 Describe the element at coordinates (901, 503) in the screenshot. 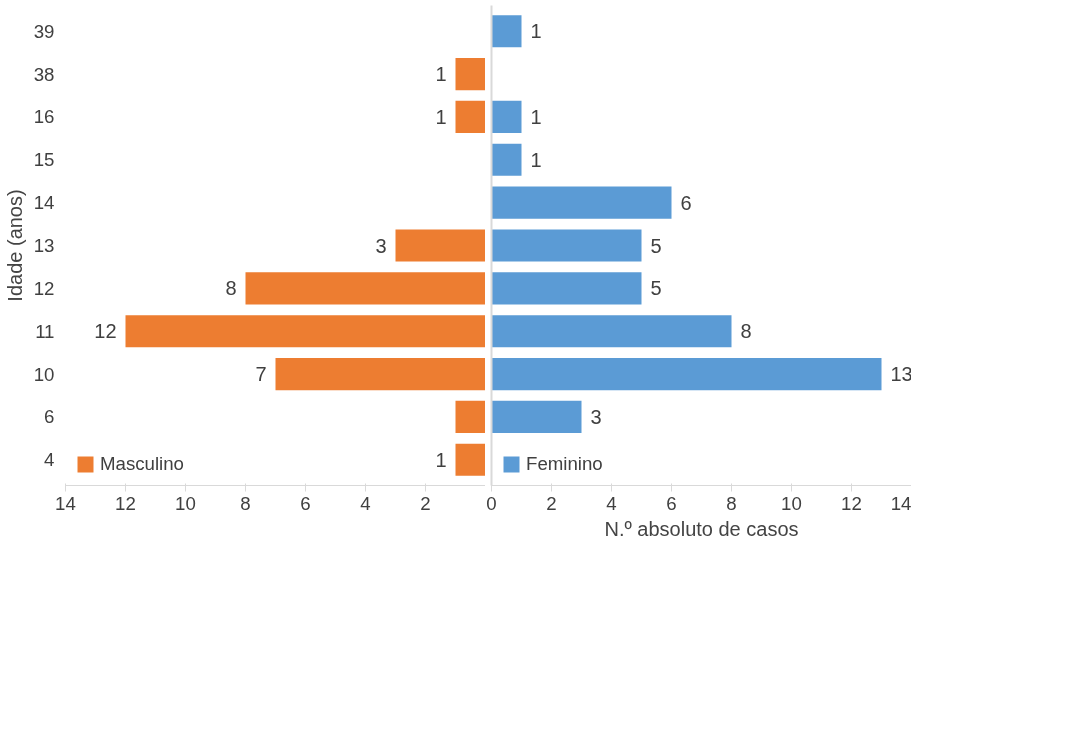

I see `x-tick-label: 14` at that location.